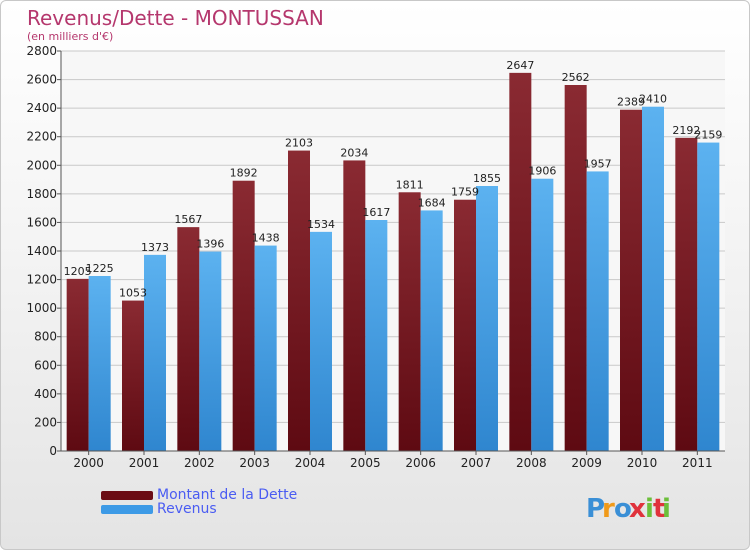  I want to click on x-tick-label: 2010, so click(642, 463).